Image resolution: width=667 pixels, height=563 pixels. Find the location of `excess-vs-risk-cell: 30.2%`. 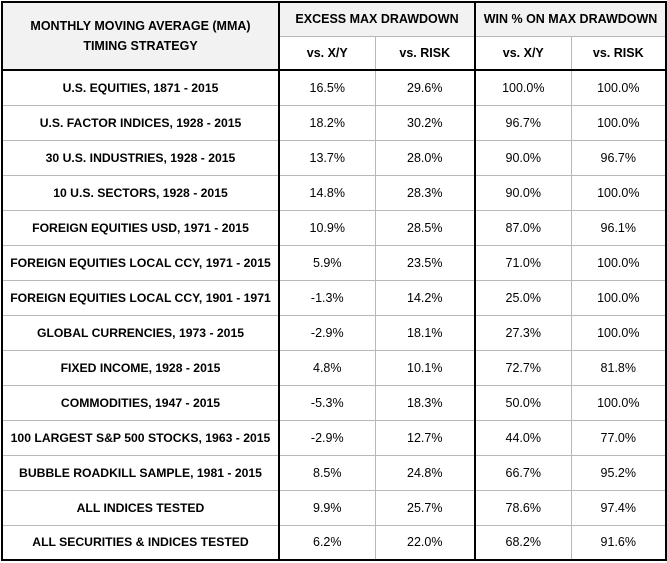

excess-vs-risk-cell: 30.2% is located at coordinates (425, 122).